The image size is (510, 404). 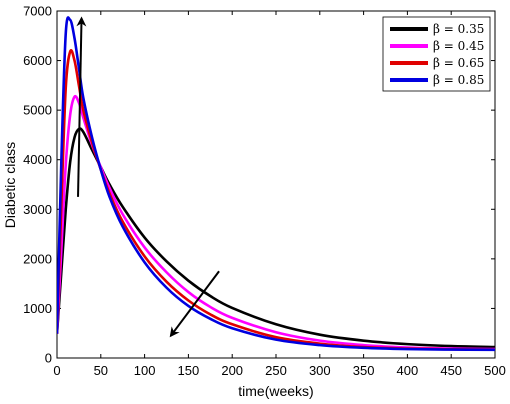 What do you see at coordinates (145, 370) in the screenshot?
I see `x-tick-label: 100` at bounding box center [145, 370].